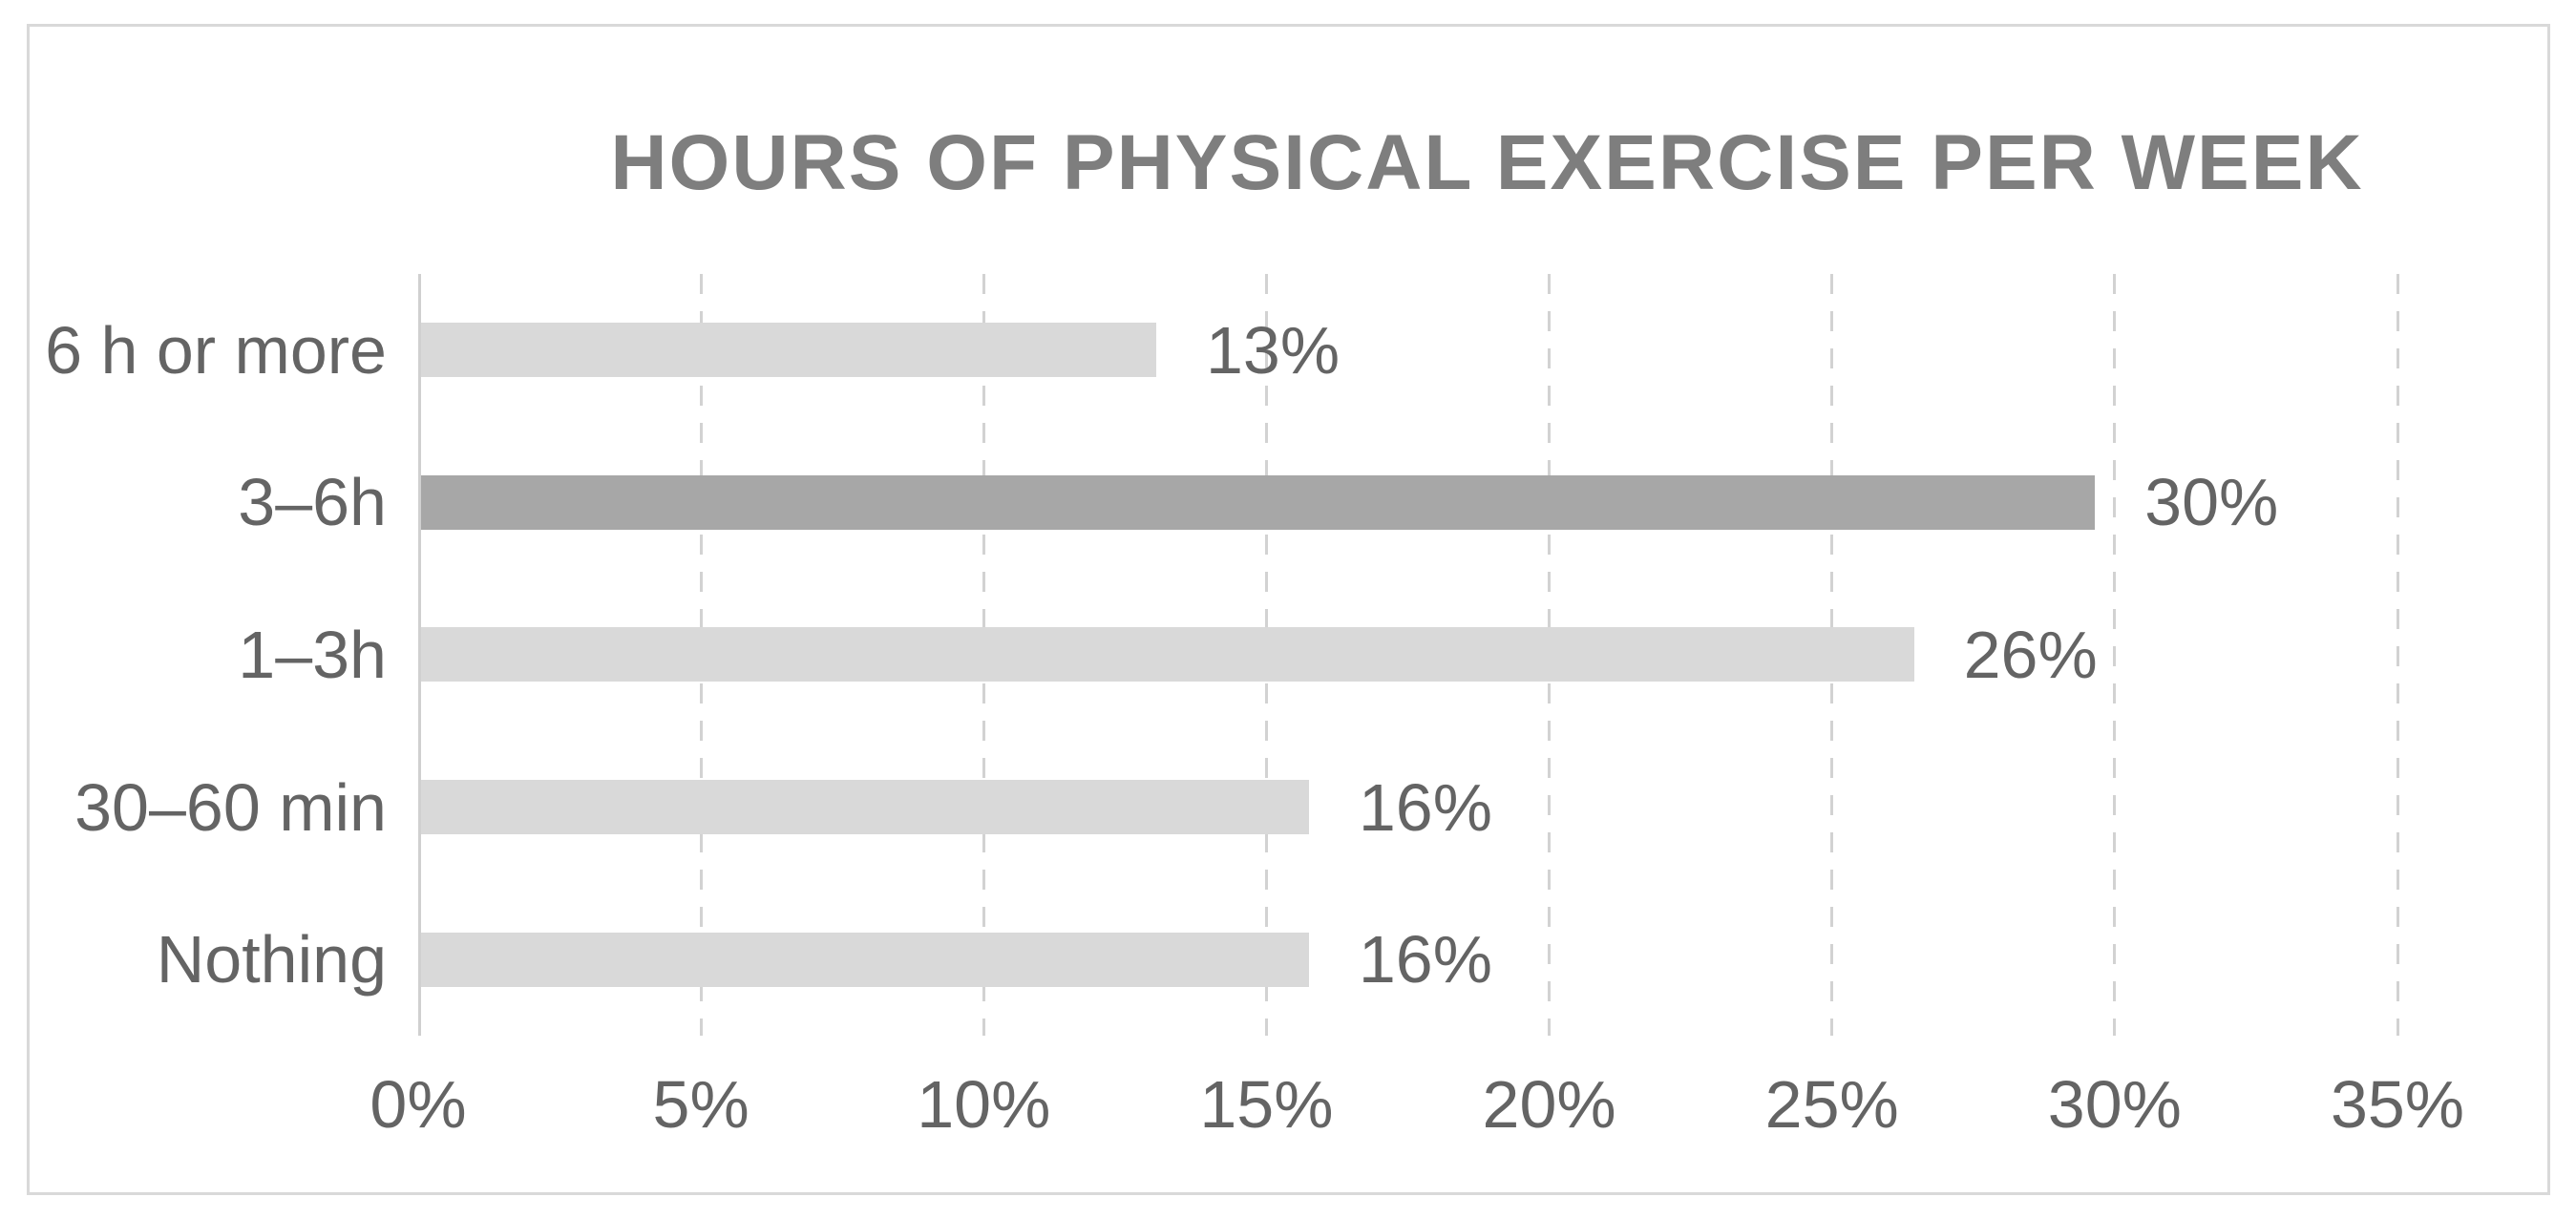 The image size is (2576, 1218). I want to click on x-axis-tick-label: 35%, so click(2397, 1104).